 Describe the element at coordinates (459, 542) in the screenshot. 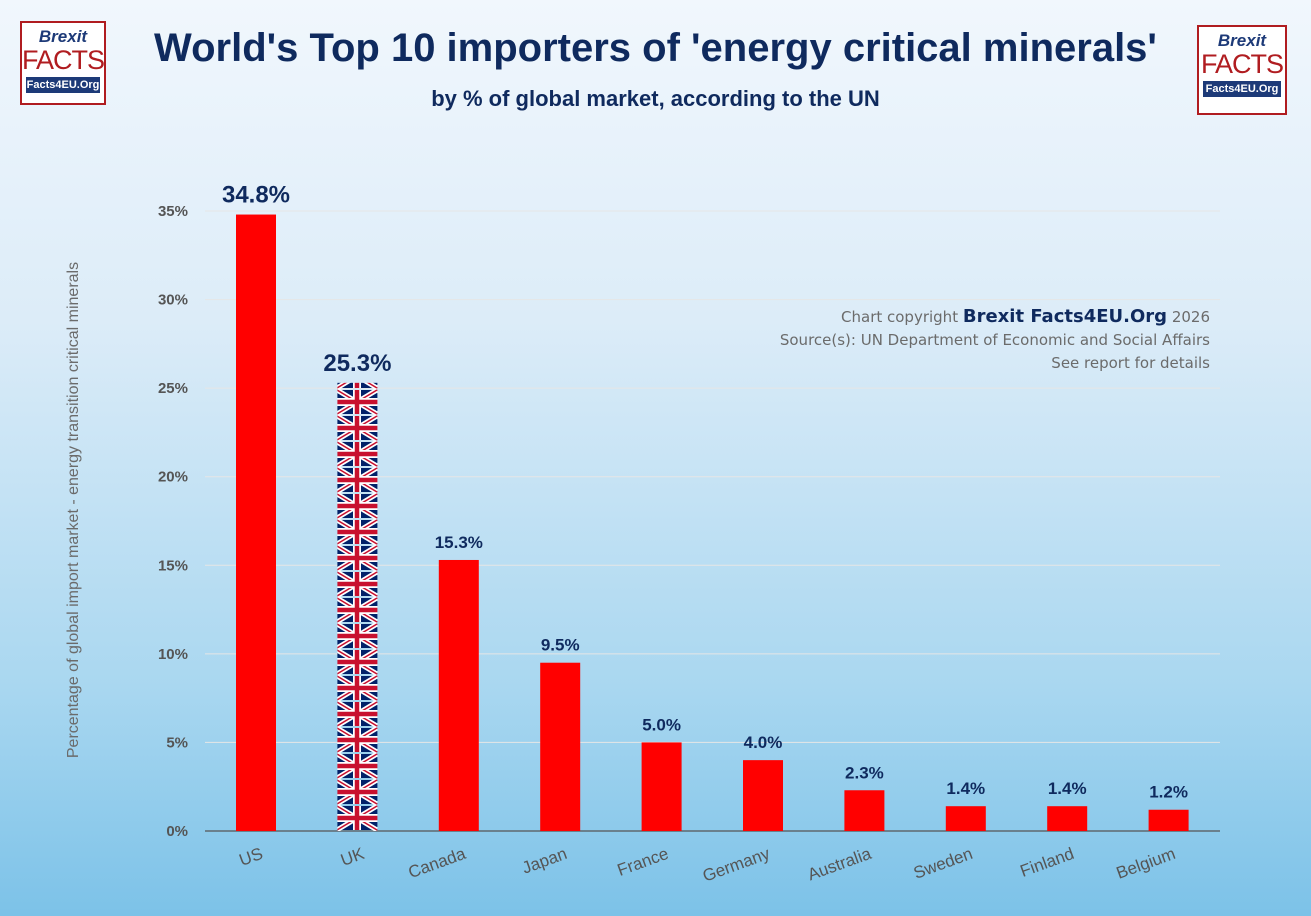

I see `data-label: 15.3%` at that location.